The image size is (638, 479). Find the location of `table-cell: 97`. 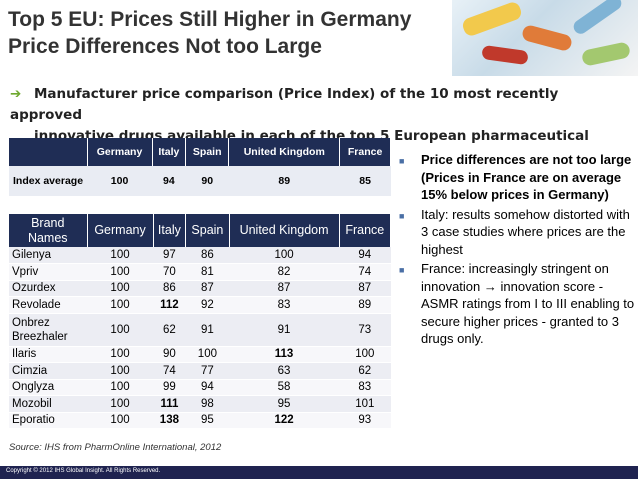

table-cell: 97 is located at coordinates (169, 255).